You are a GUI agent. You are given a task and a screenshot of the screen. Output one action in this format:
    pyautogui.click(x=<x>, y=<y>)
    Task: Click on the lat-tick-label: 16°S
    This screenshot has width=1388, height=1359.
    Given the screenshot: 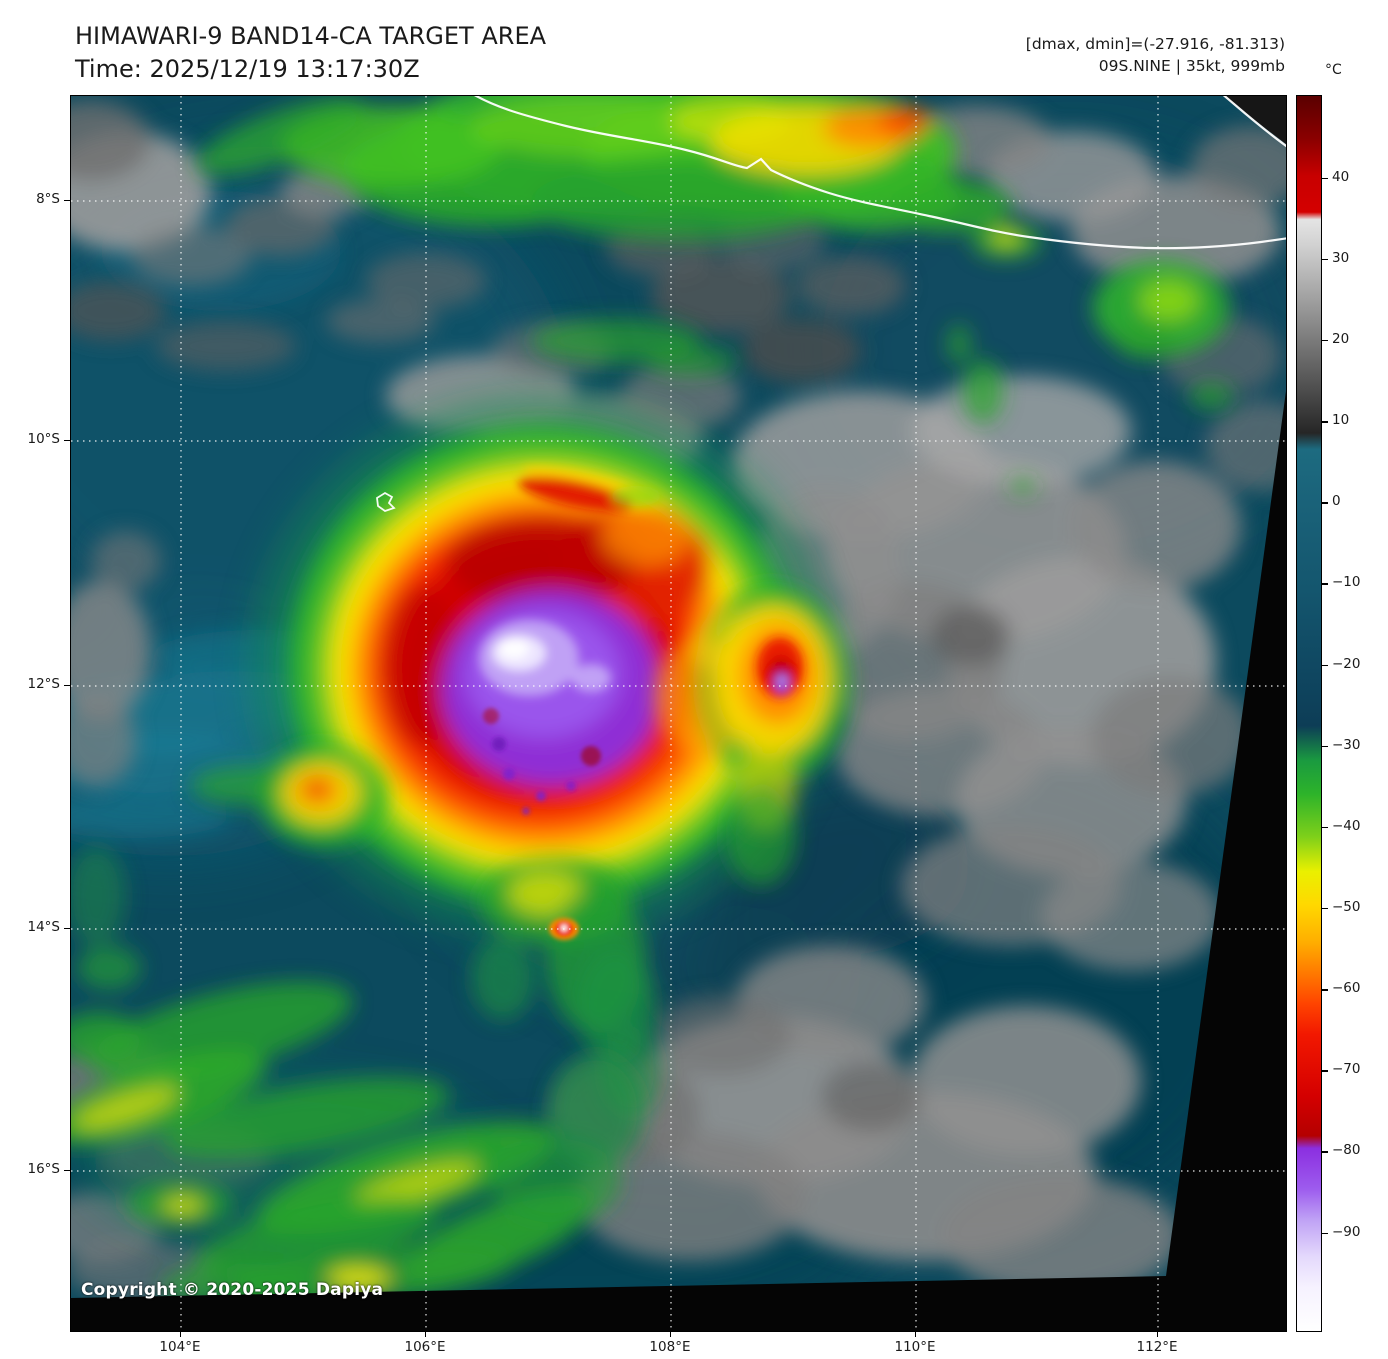 What is the action you would take?
    pyautogui.click(x=44, y=1168)
    